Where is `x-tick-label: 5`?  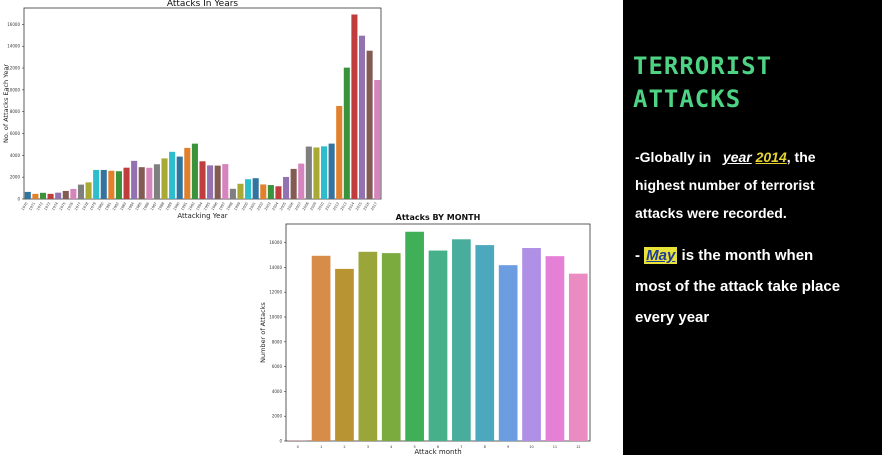
x-tick-label: 5 is located at coordinates (414, 447).